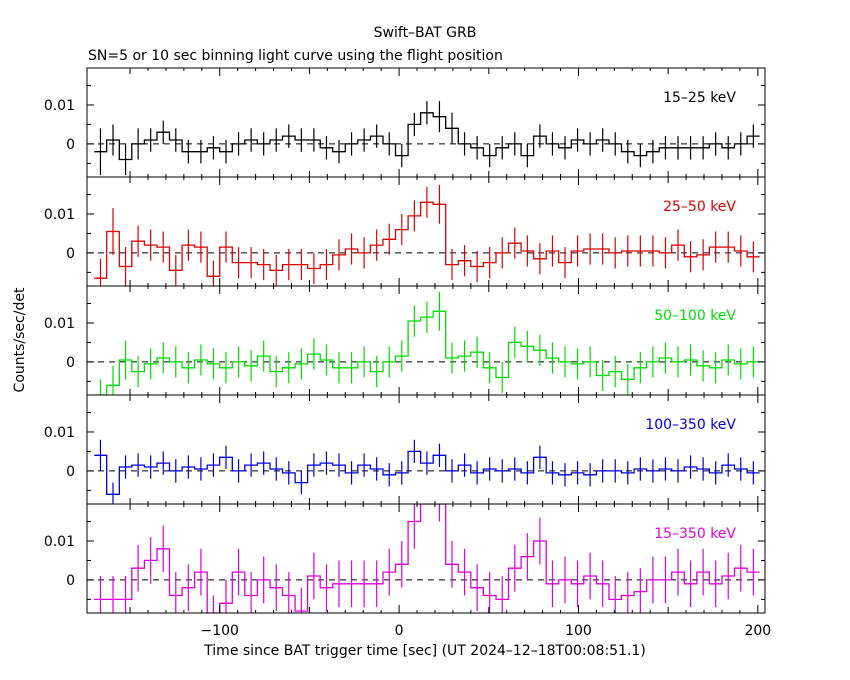 Image resolution: width=850 pixels, height=680 pixels. What do you see at coordinates (220, 631) in the screenshot?
I see `x-tick-label: −100` at bounding box center [220, 631].